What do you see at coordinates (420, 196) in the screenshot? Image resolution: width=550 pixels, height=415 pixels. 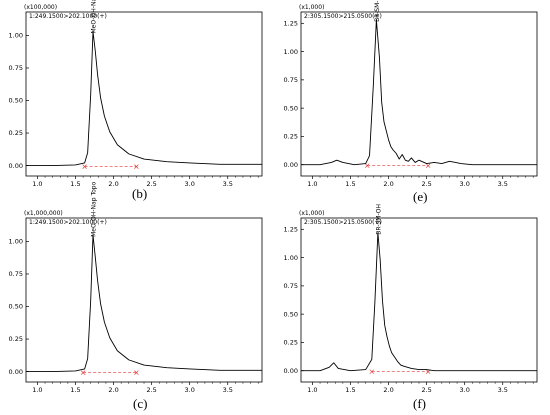 I see `panel-caption-e: (e)` at bounding box center [420, 196].